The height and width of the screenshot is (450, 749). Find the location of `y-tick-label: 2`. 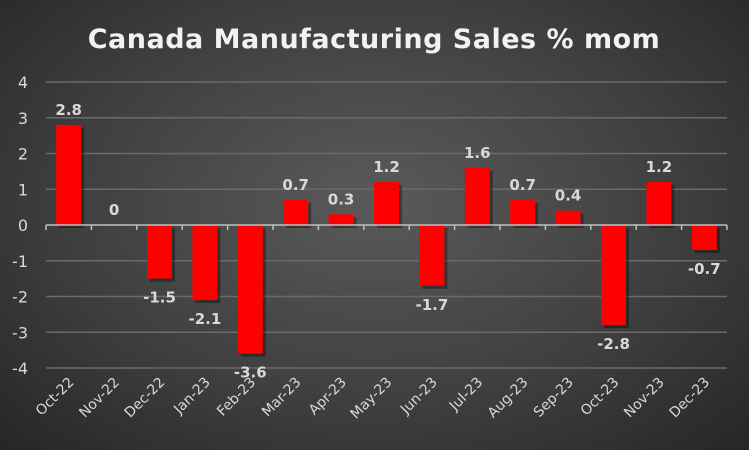

y-tick-label: 2 is located at coordinates (23, 154).